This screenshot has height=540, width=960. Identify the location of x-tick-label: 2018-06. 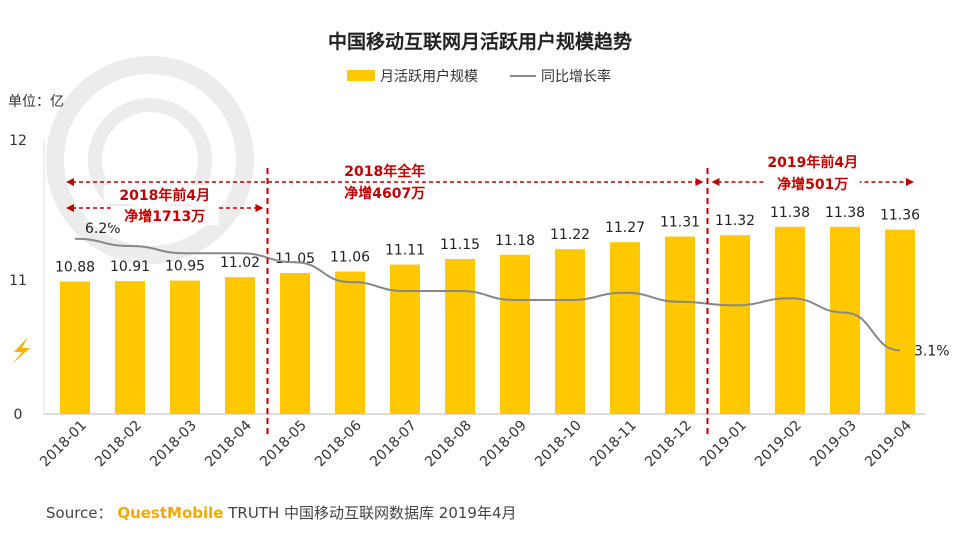
(338, 443).